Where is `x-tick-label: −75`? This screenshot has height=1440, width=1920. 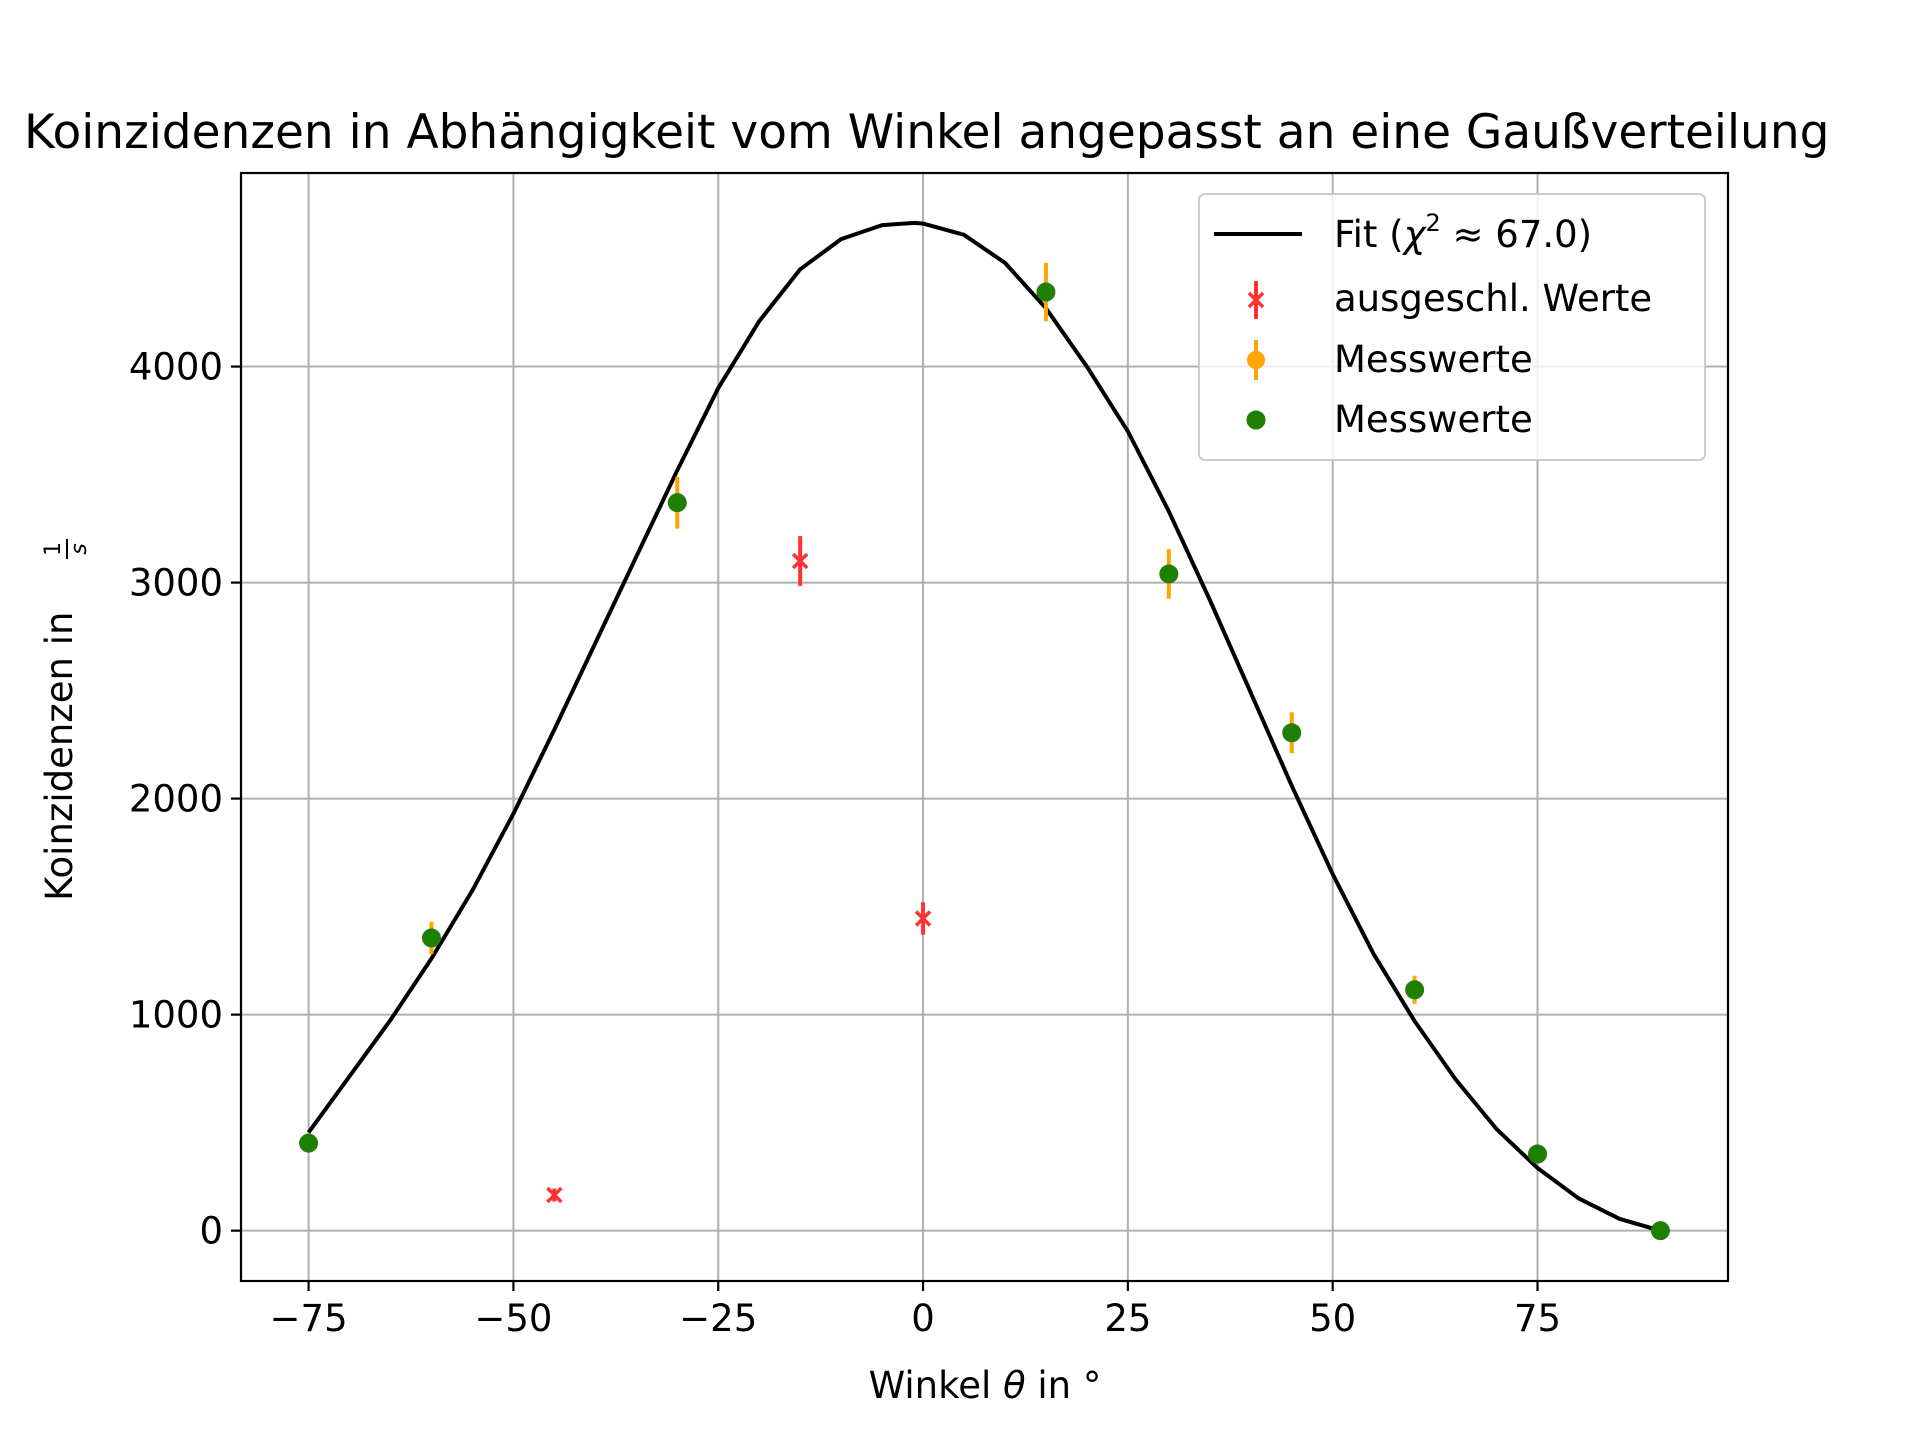
x-tick-label: −75 is located at coordinates (309, 1318).